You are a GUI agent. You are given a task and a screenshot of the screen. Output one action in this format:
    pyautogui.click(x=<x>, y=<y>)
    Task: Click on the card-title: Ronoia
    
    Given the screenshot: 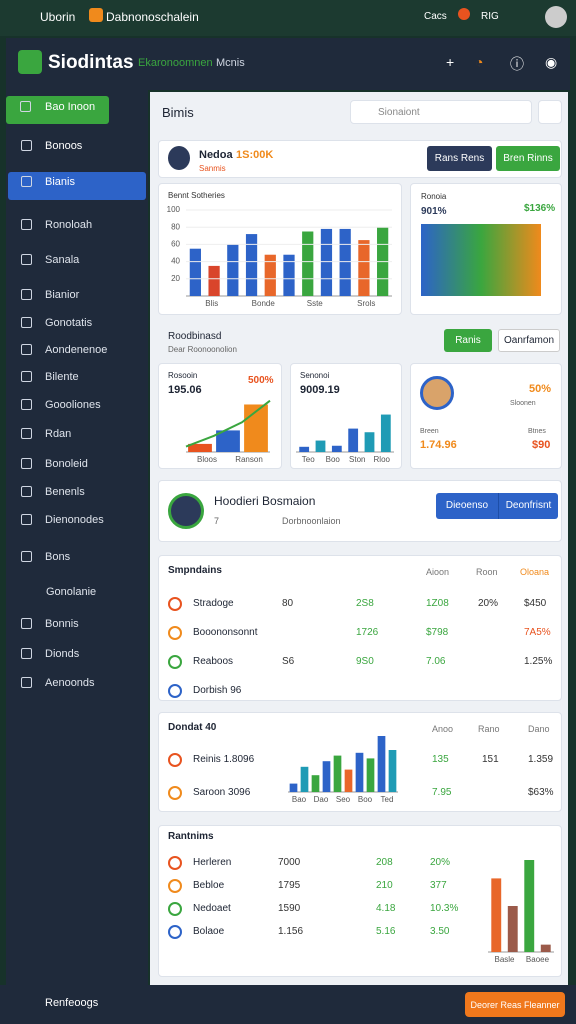 What is the action you would take?
    pyautogui.click(x=434, y=196)
    